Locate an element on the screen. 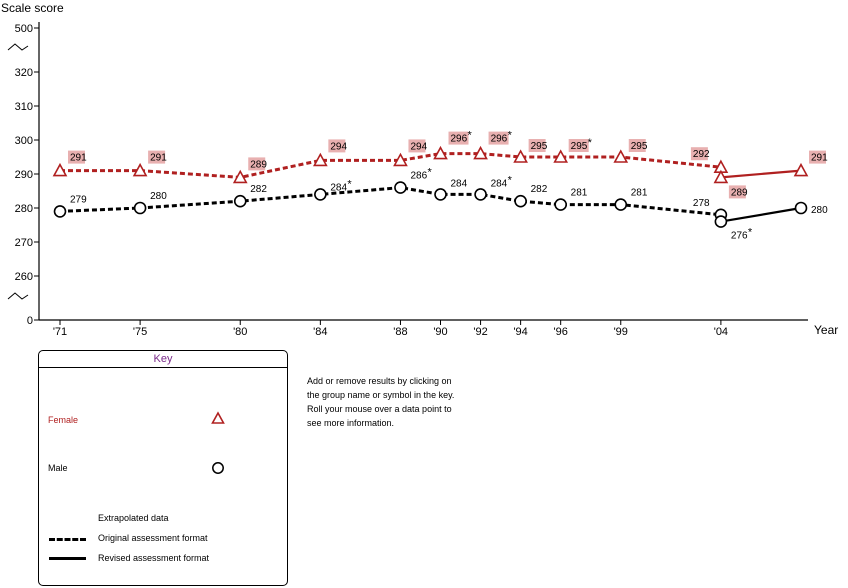  data-label: 294 is located at coordinates (418, 146).